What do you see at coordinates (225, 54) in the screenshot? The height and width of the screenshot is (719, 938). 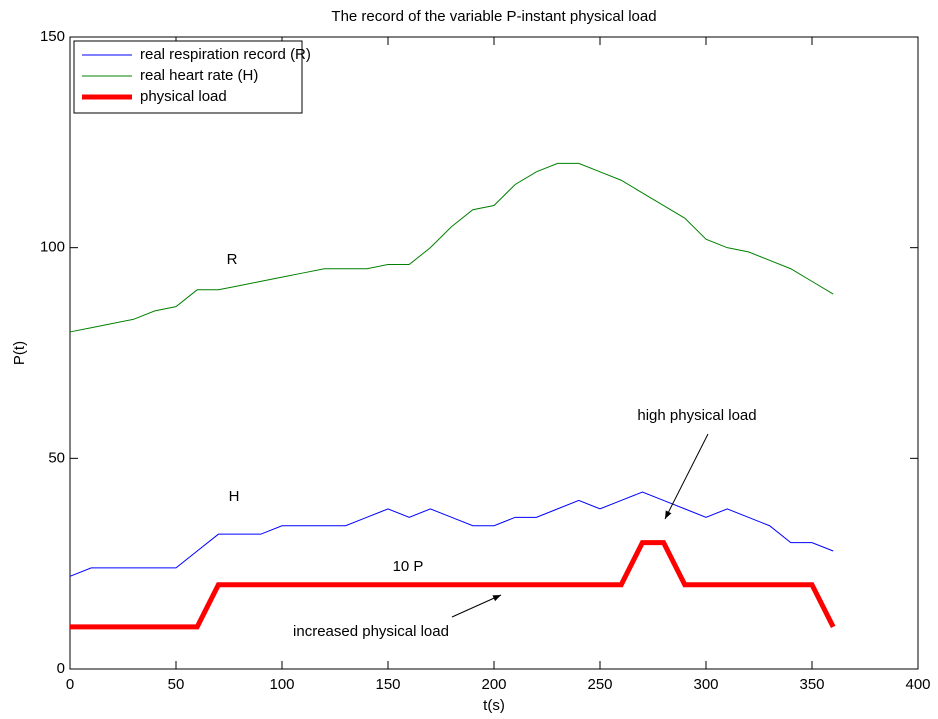 I see `legend-label: real respiration record (R)` at bounding box center [225, 54].